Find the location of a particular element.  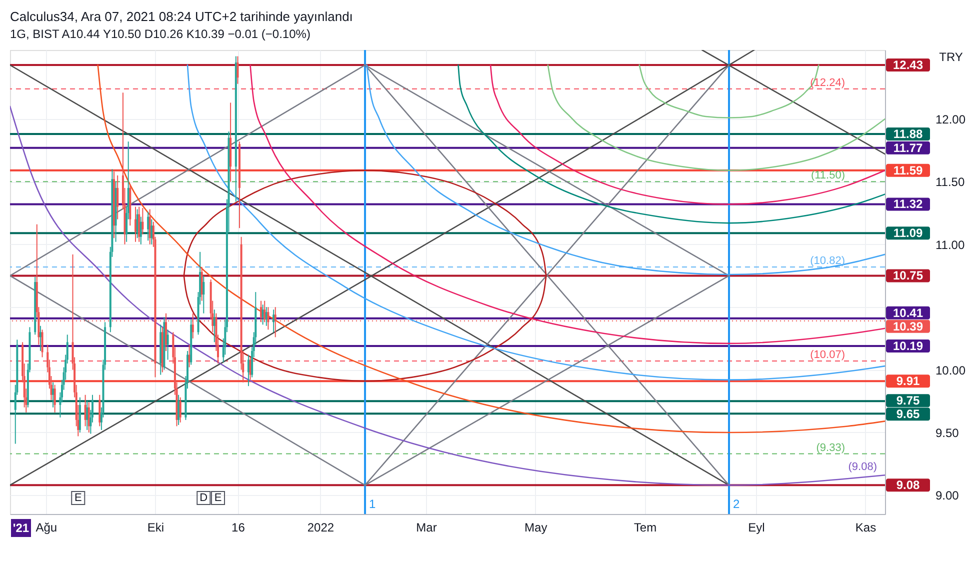

chart-subtitle: 1G, BIST A10.44 Y10.50 D10.26 K10.39 −0.01 (−0.10%) is located at coordinates (160, 34).